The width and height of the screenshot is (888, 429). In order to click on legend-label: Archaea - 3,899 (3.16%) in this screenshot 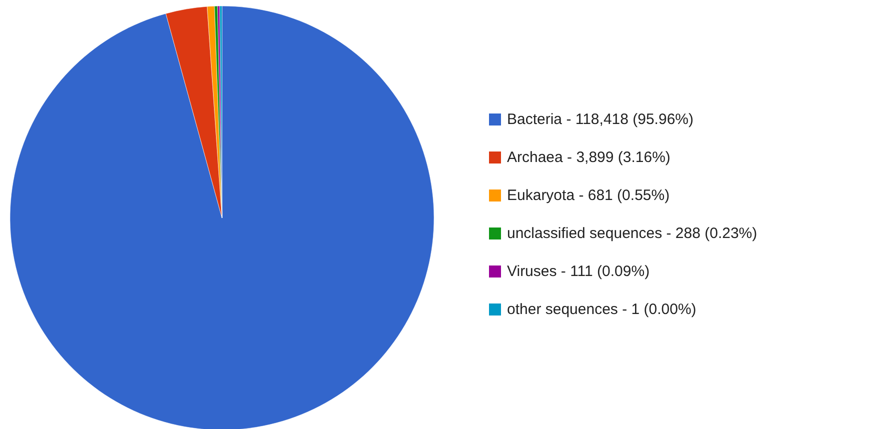, I will do `click(588, 157)`.